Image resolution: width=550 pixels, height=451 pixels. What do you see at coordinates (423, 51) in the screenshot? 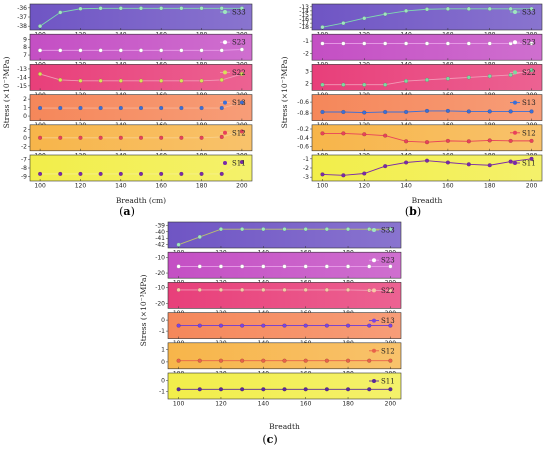
I see `panel-s23: -1-2100120140160180200S23` at bounding box center [423, 51].